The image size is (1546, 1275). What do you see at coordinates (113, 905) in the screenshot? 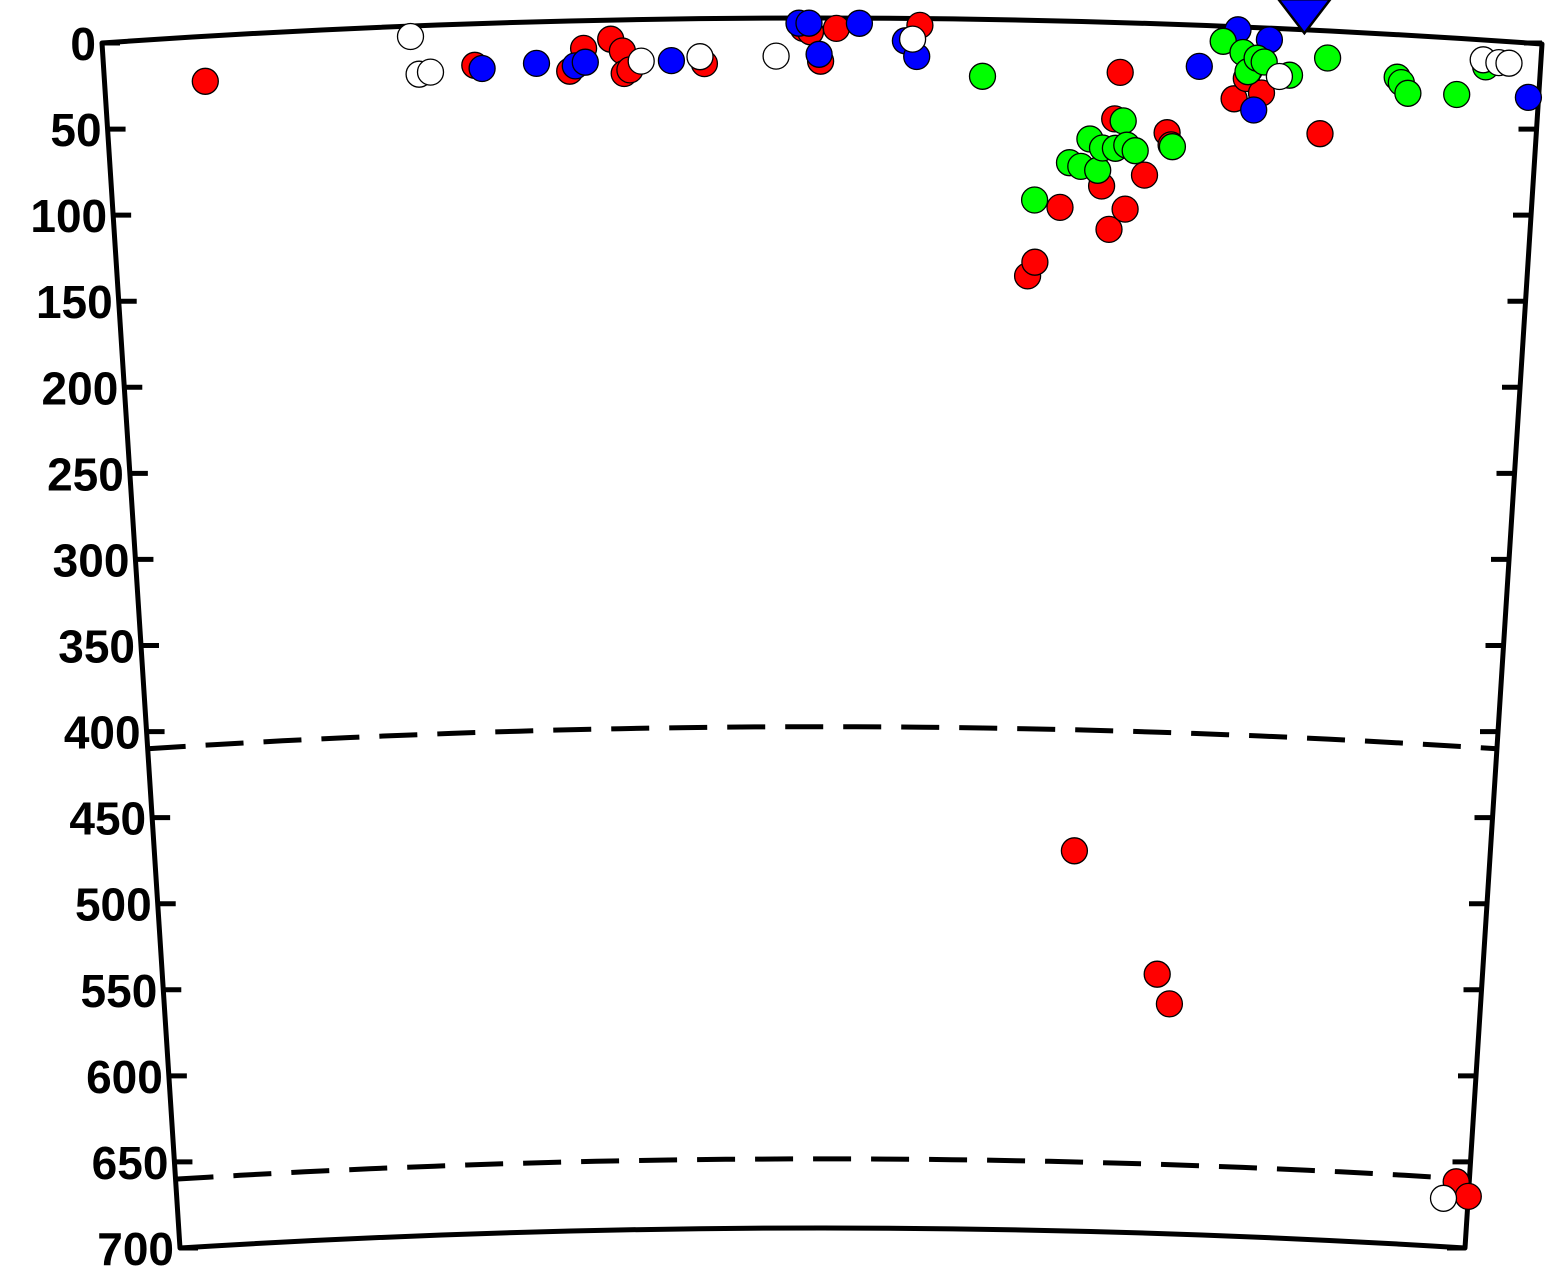
I see `y-tick-label: 500` at bounding box center [113, 905].